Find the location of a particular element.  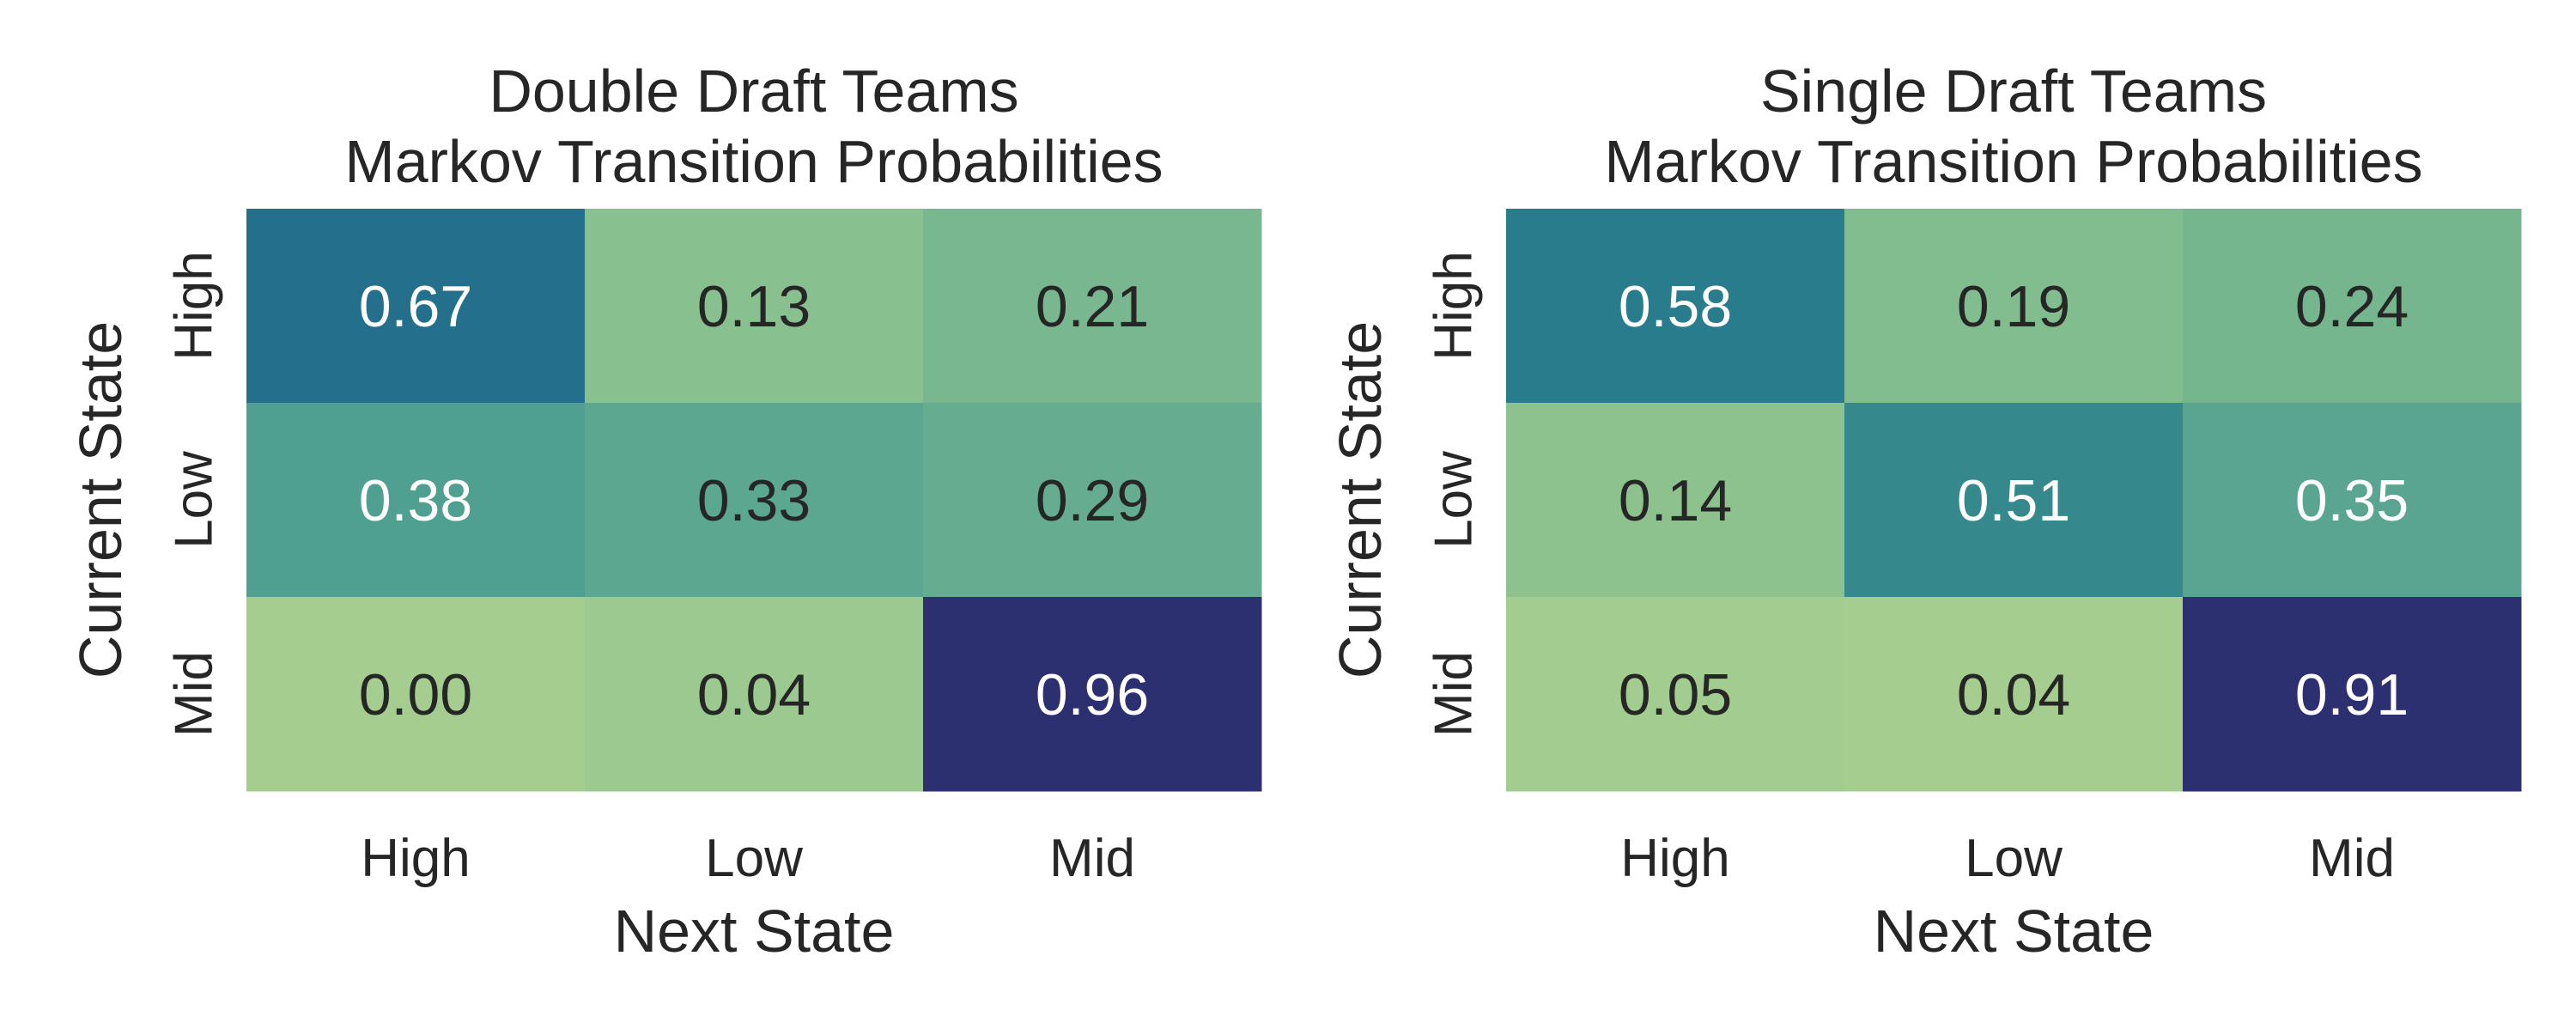

cell-value-label: 0.58 is located at coordinates (1675, 306).